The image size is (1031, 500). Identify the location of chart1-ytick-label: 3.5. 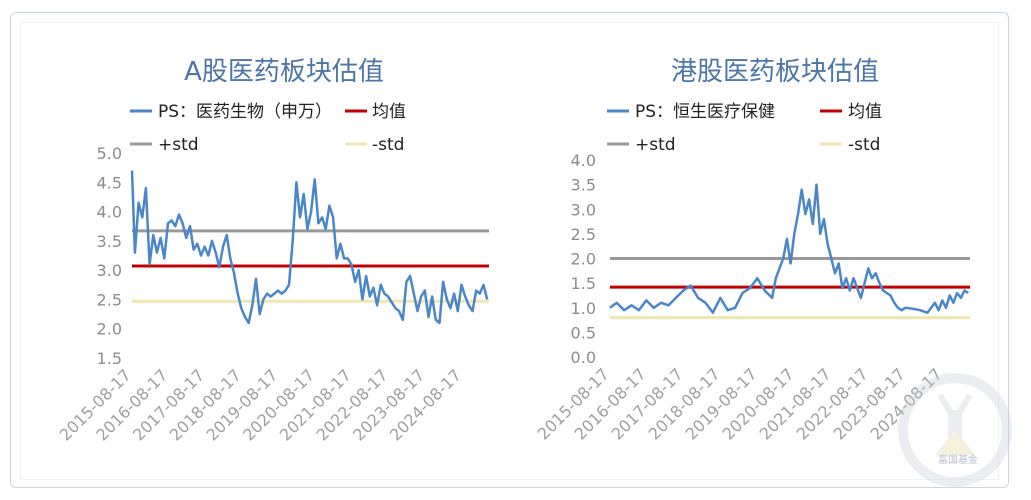
(109, 241).